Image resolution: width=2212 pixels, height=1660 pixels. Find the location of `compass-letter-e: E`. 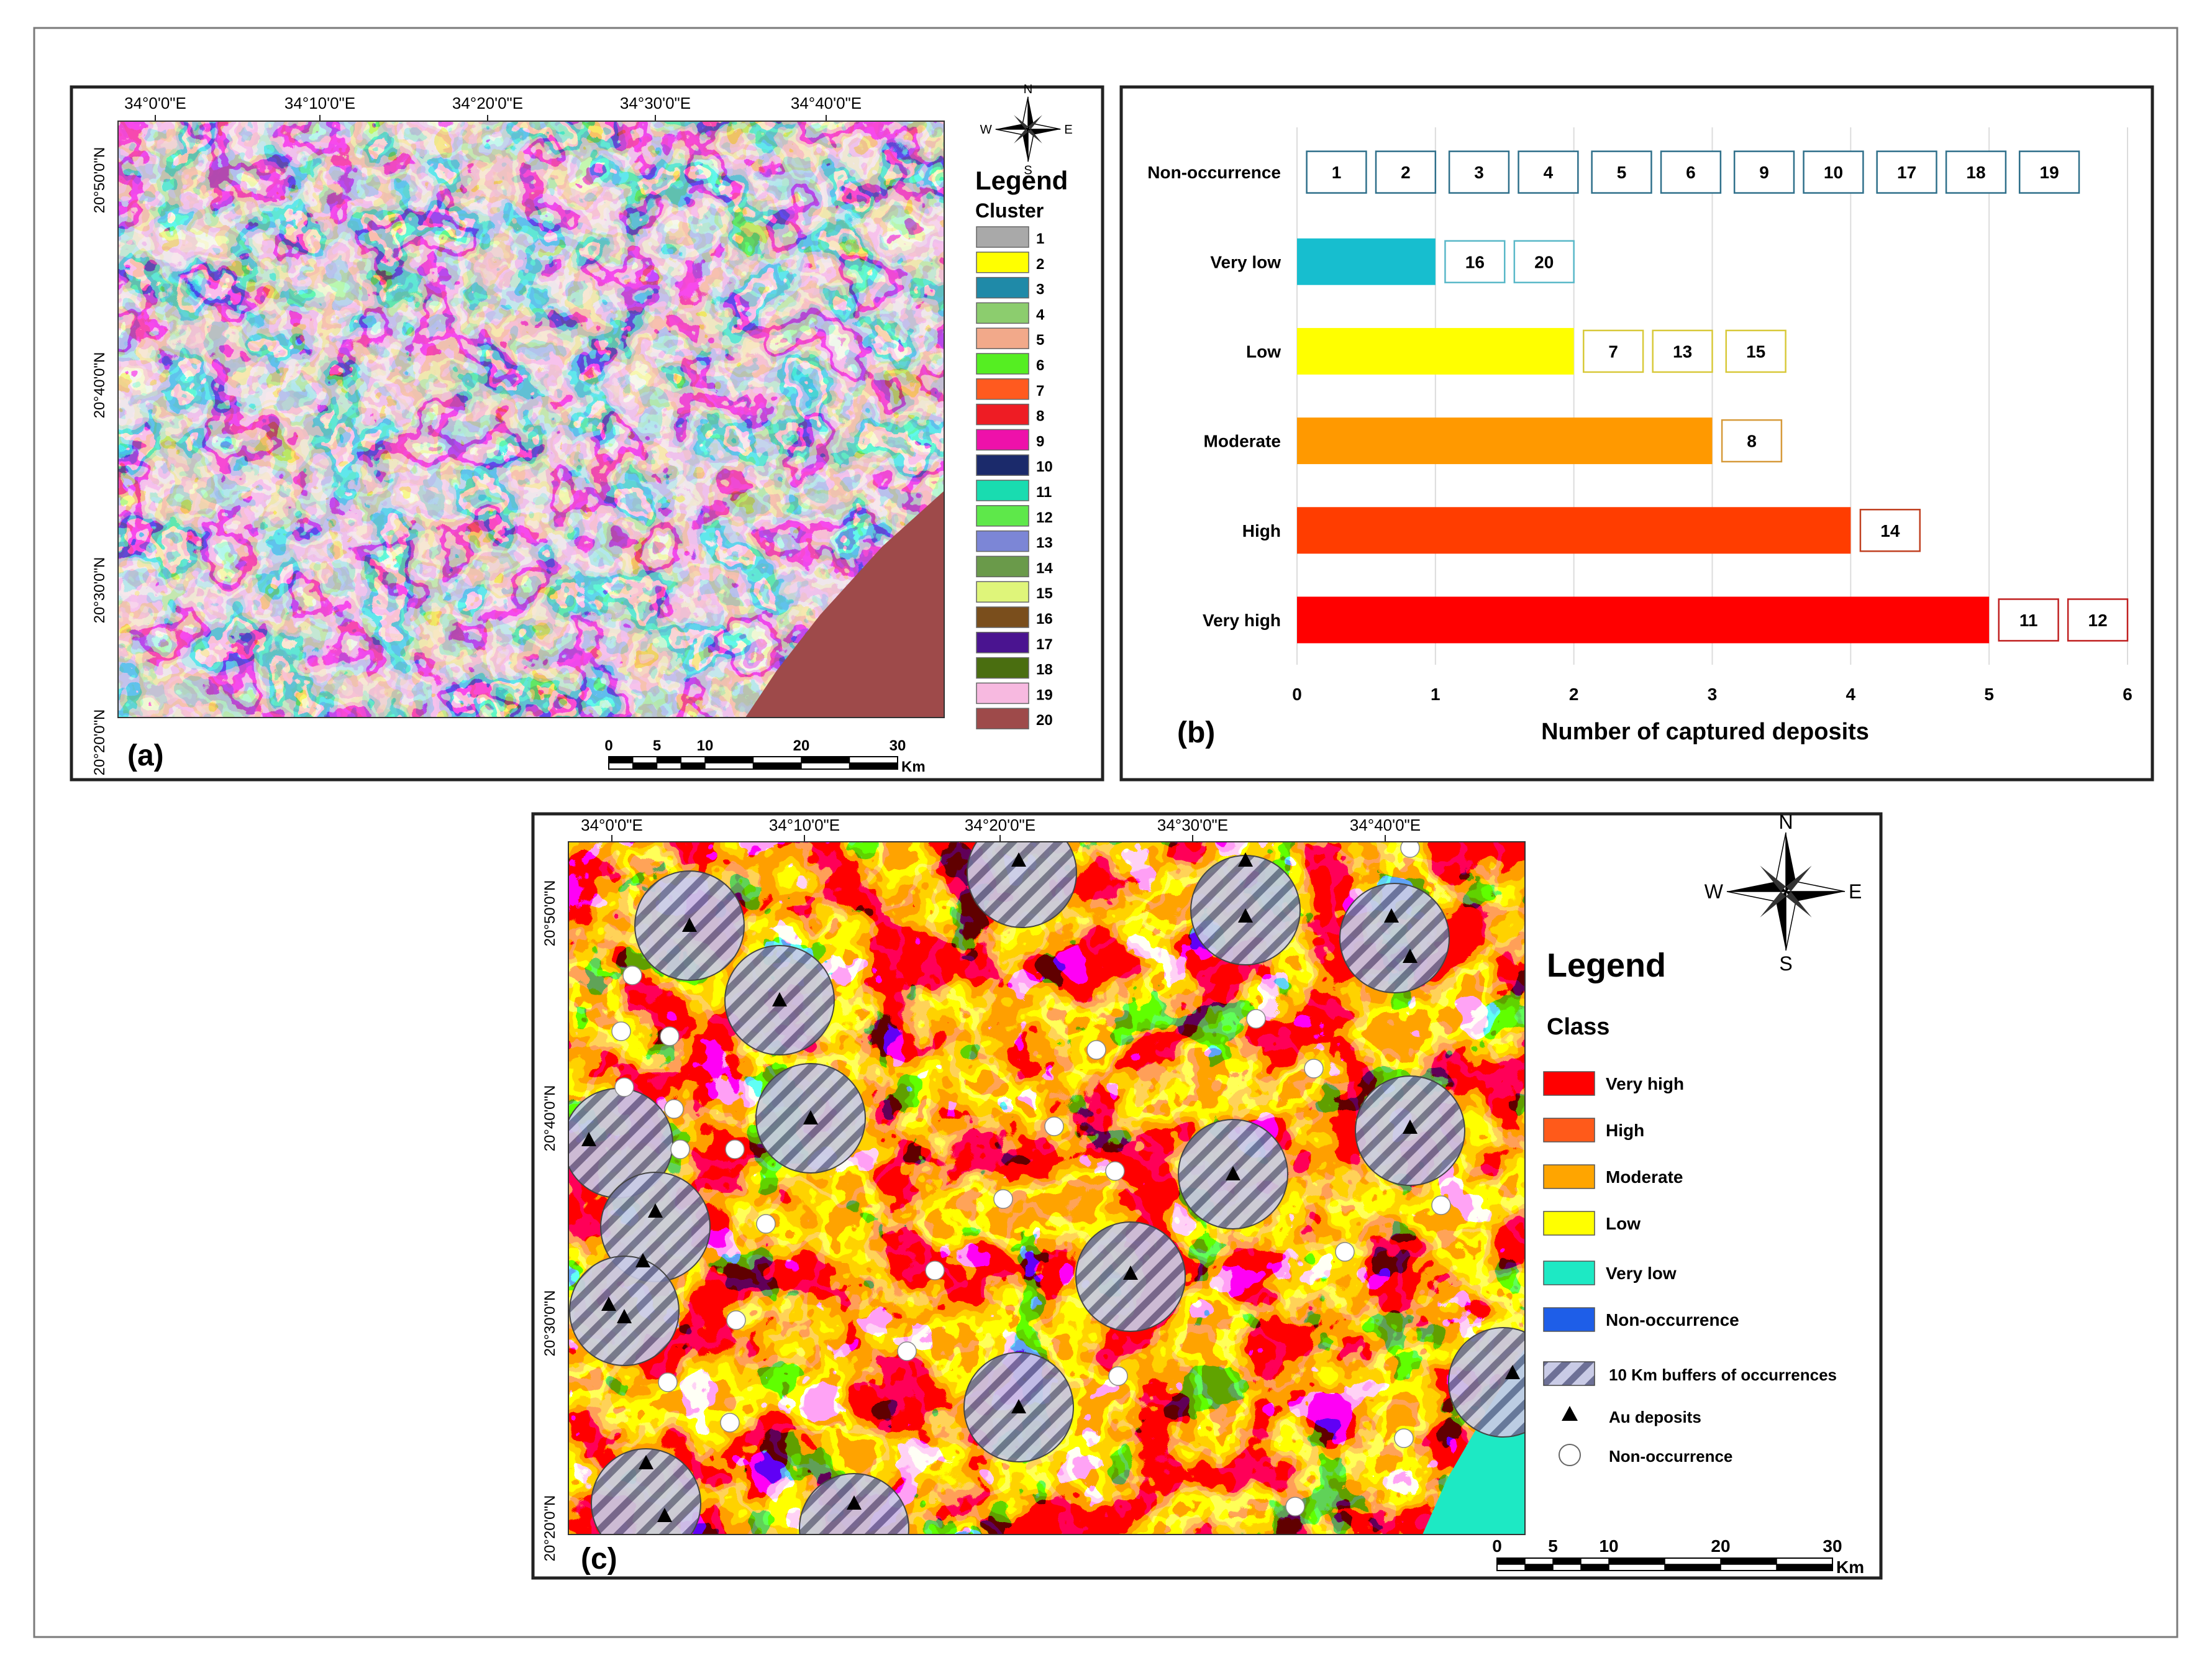

compass-letter-e: E is located at coordinates (1855, 892).